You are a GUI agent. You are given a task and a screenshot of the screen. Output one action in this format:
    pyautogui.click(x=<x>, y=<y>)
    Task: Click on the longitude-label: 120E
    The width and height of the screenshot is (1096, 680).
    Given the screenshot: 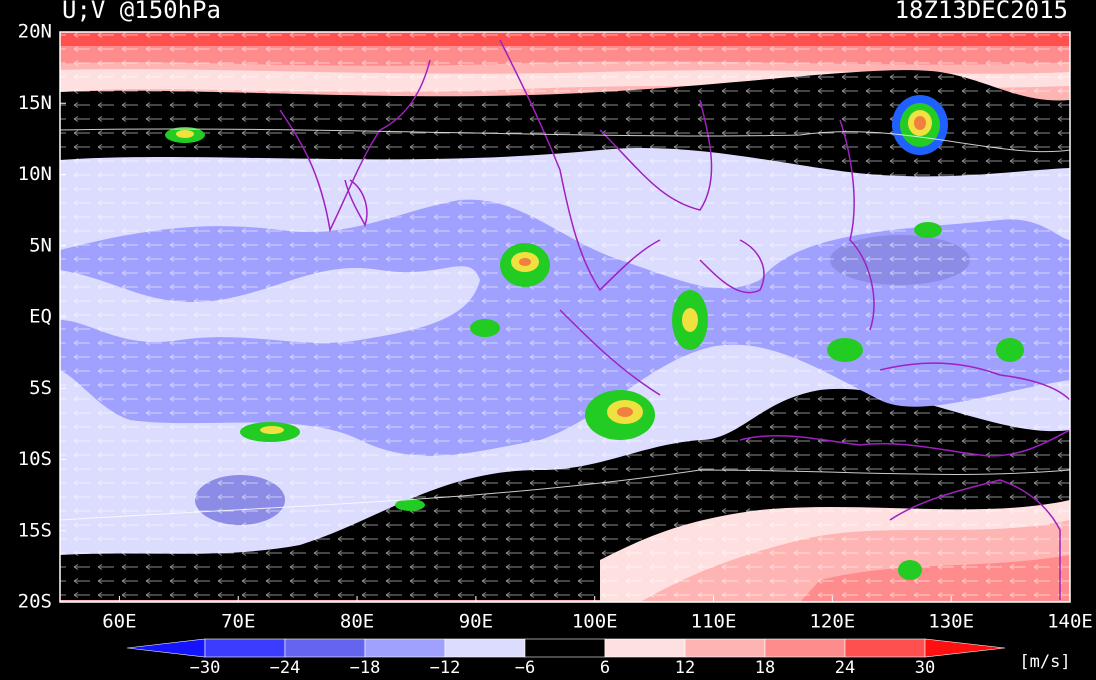 What is the action you would take?
    pyautogui.click(x=832, y=622)
    